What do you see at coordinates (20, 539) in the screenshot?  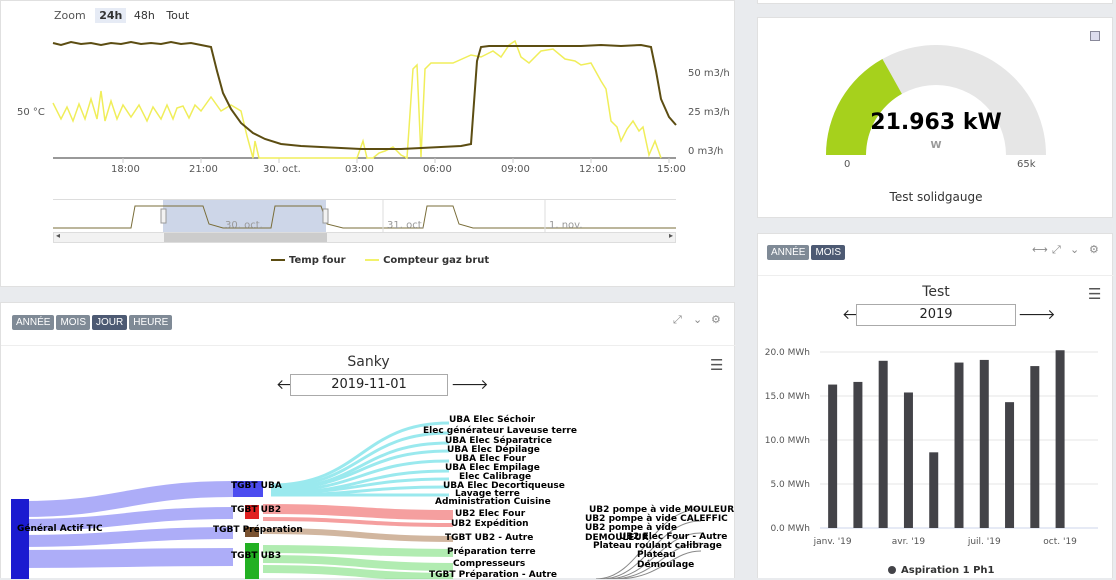 I see `sankey-source-node` at bounding box center [20, 539].